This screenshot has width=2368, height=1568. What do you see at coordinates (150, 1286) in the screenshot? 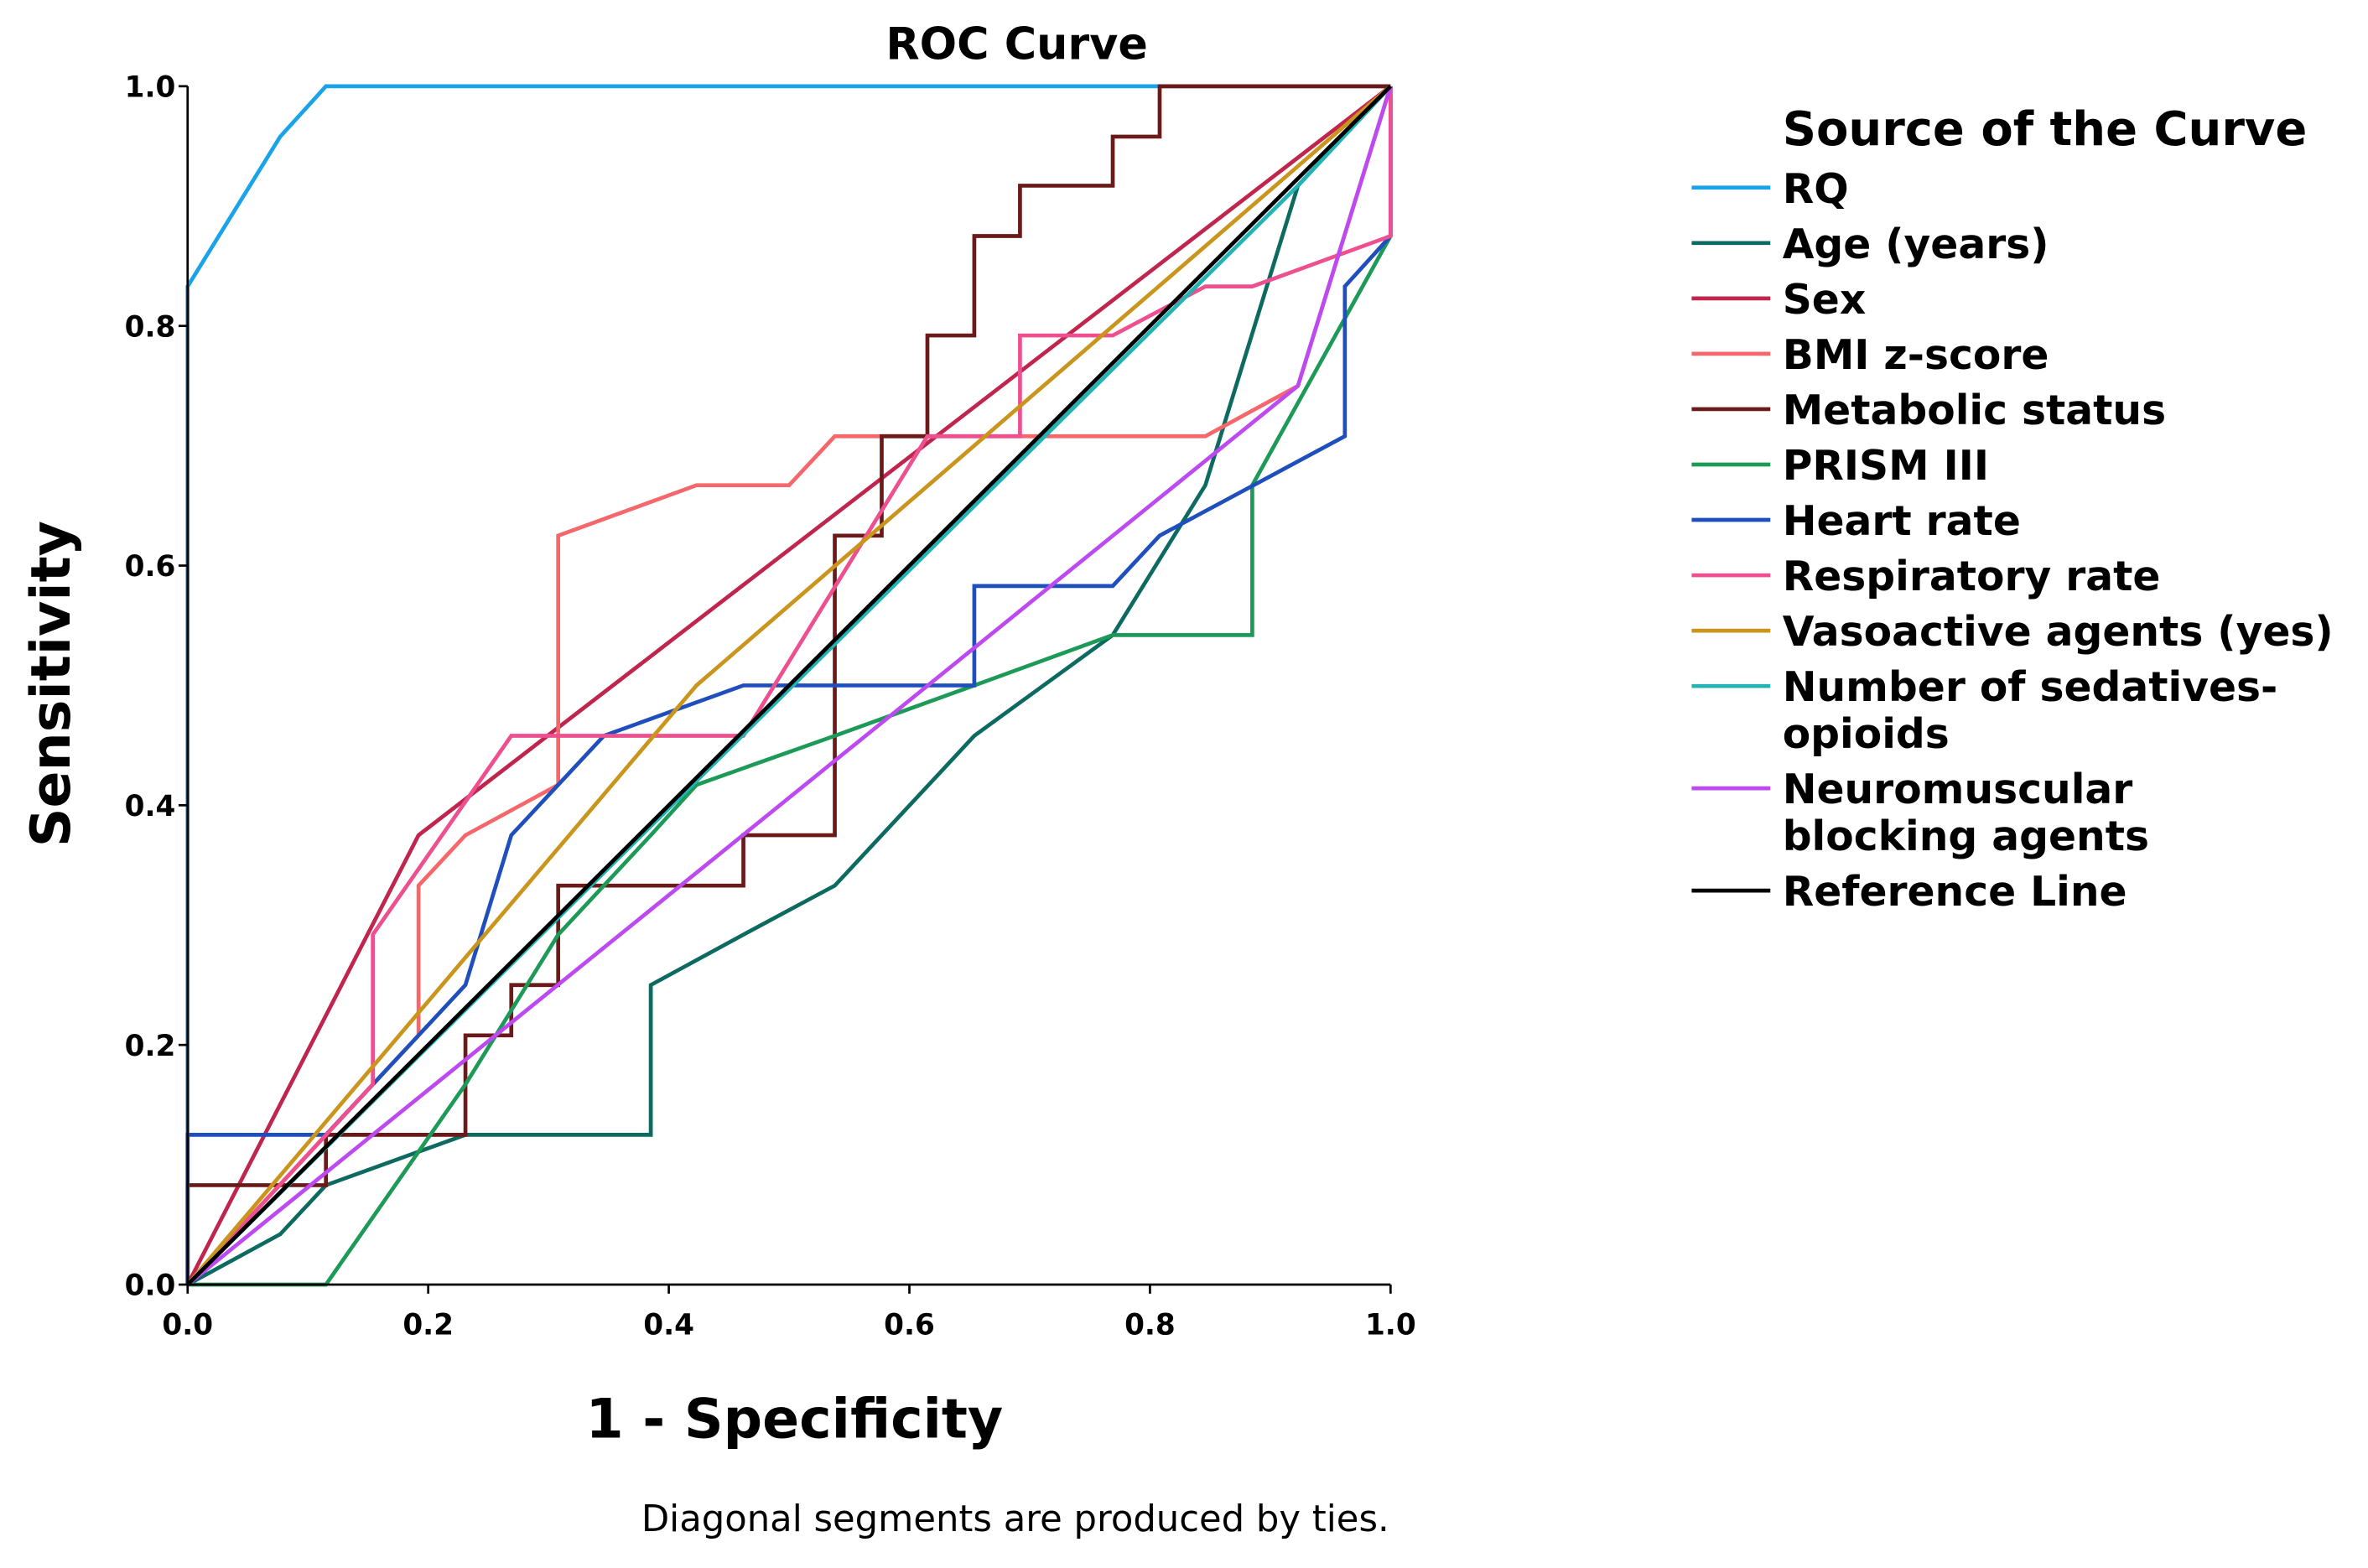
I see `y-tick-label-0: 0.0` at bounding box center [150, 1286].